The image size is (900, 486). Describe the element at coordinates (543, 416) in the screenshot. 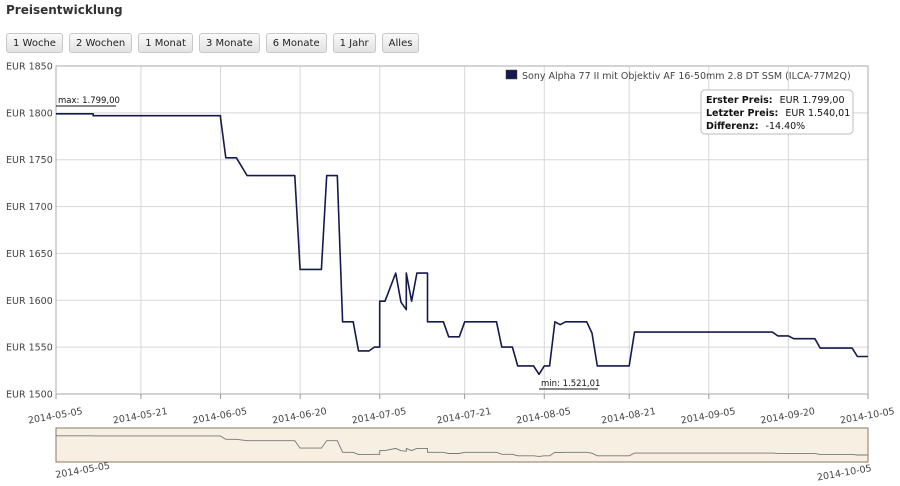

I see `x-tick-label: 2014-08-05` at that location.